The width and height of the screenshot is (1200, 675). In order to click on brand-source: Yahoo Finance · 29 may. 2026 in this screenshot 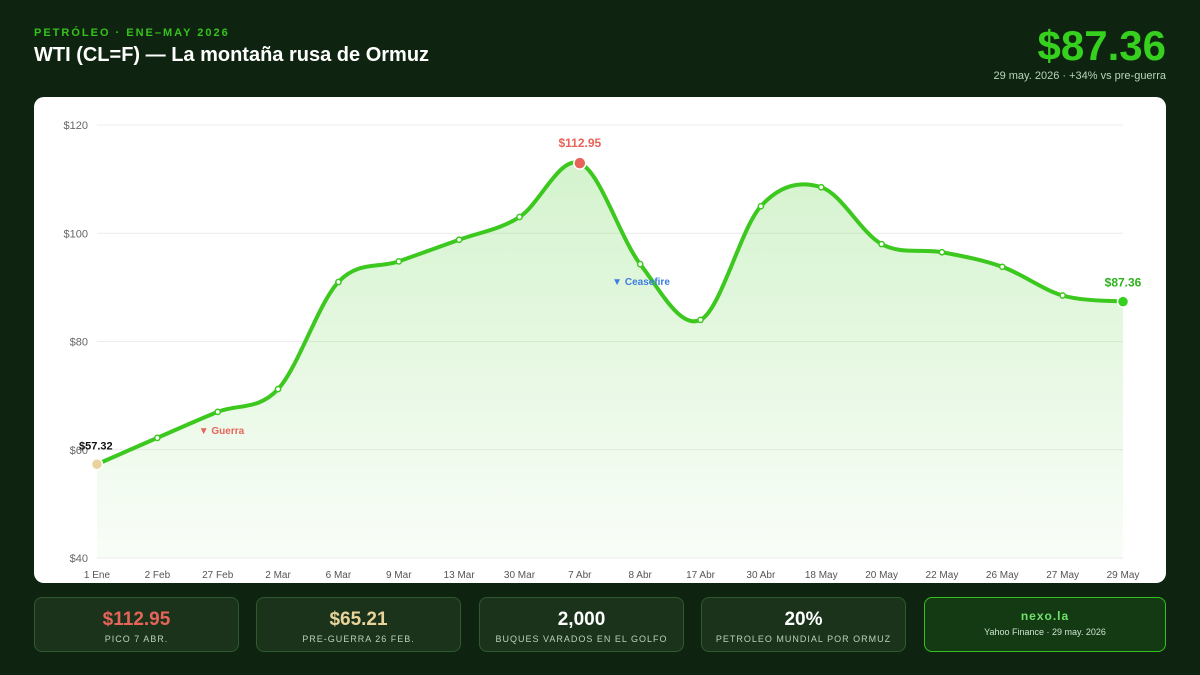, I will do `click(1045, 632)`.